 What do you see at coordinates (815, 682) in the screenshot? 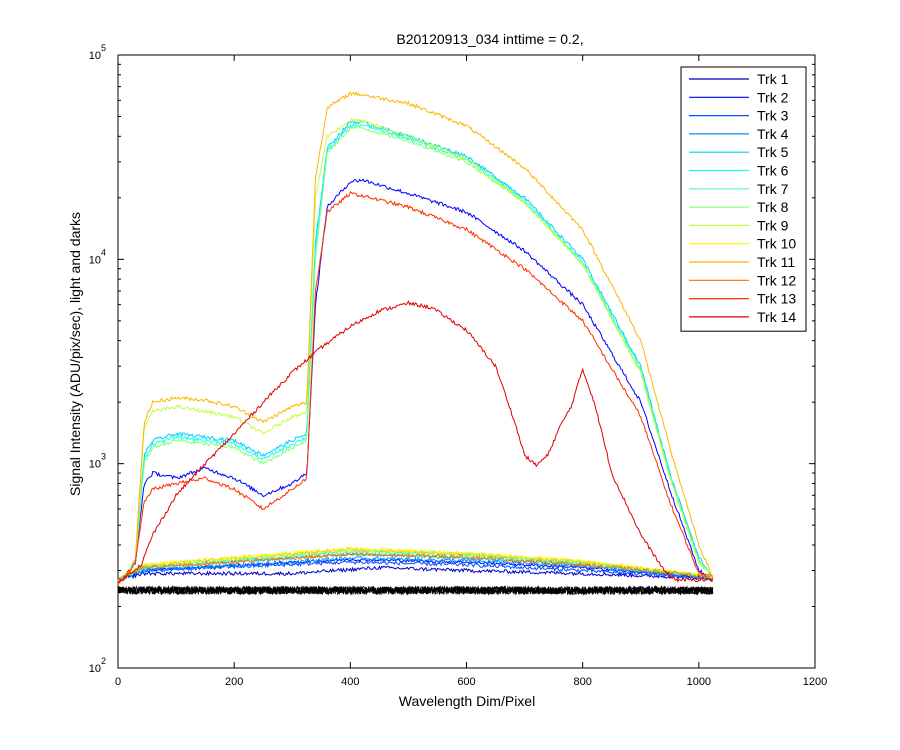
I see `x-tick-label: 1200` at bounding box center [815, 682].